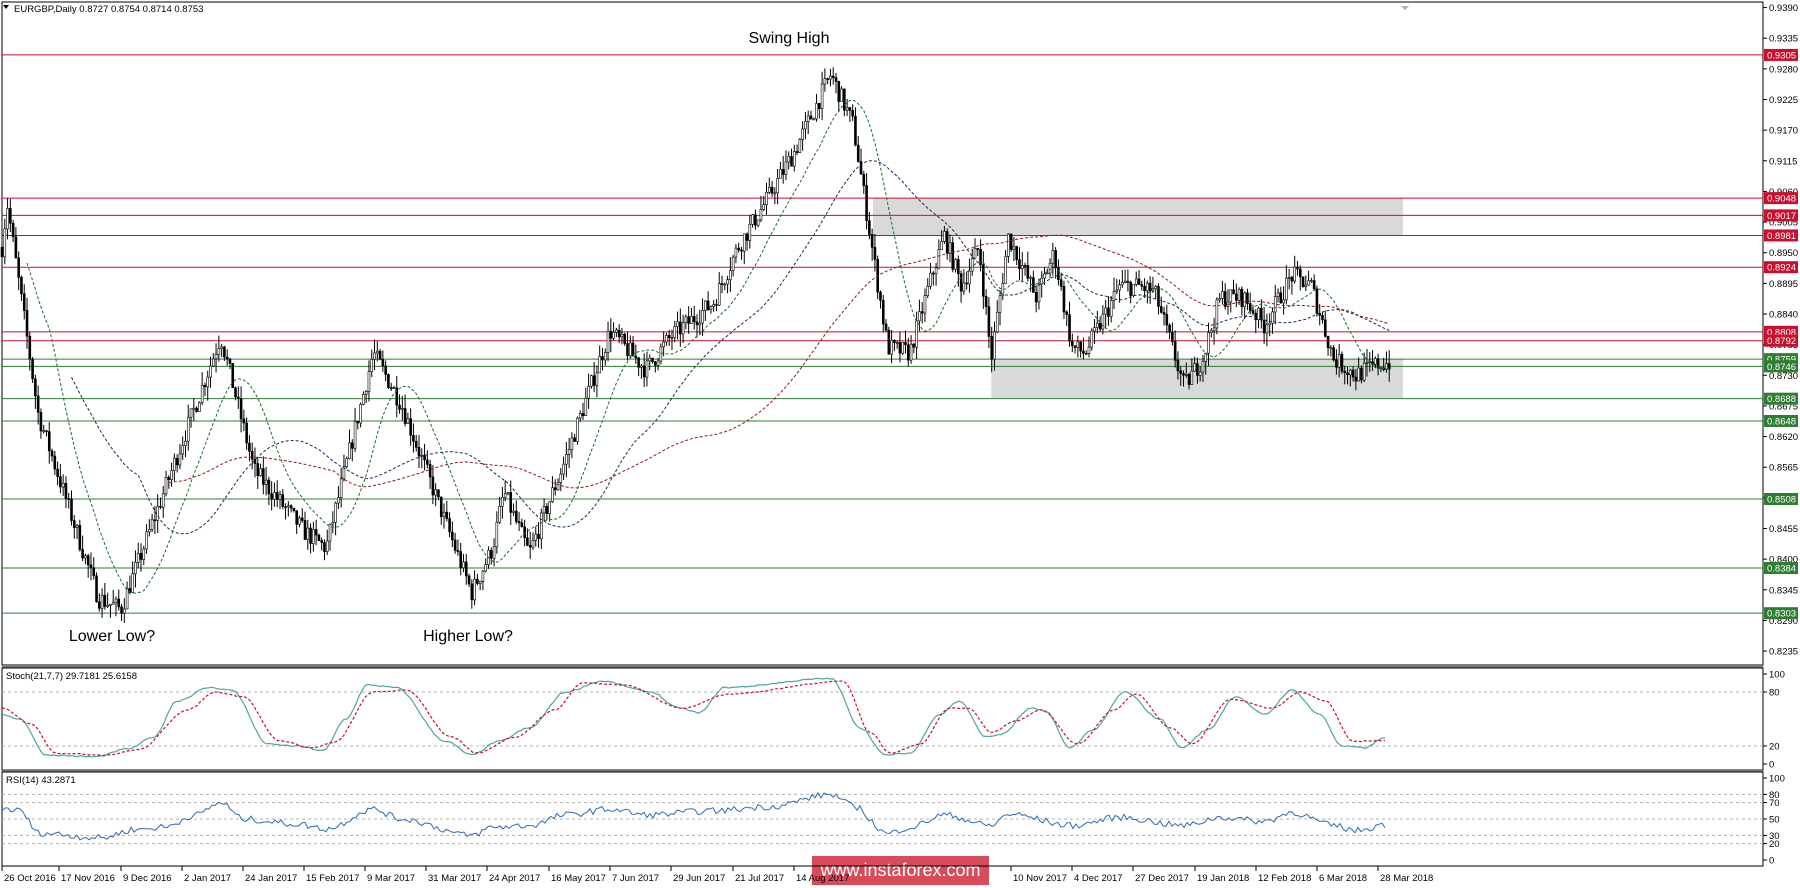 Image resolution: width=1800 pixels, height=888 pixels. I want to click on chart-shift-icon, so click(1405, 8).